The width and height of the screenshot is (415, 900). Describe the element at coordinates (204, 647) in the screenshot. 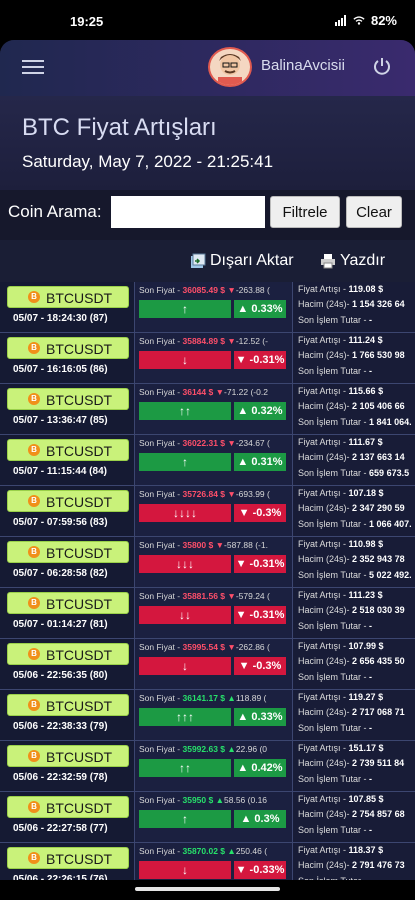

I see `price-line: Son Fiyat - 35995.54 $ ▼-262.86 (` at that location.